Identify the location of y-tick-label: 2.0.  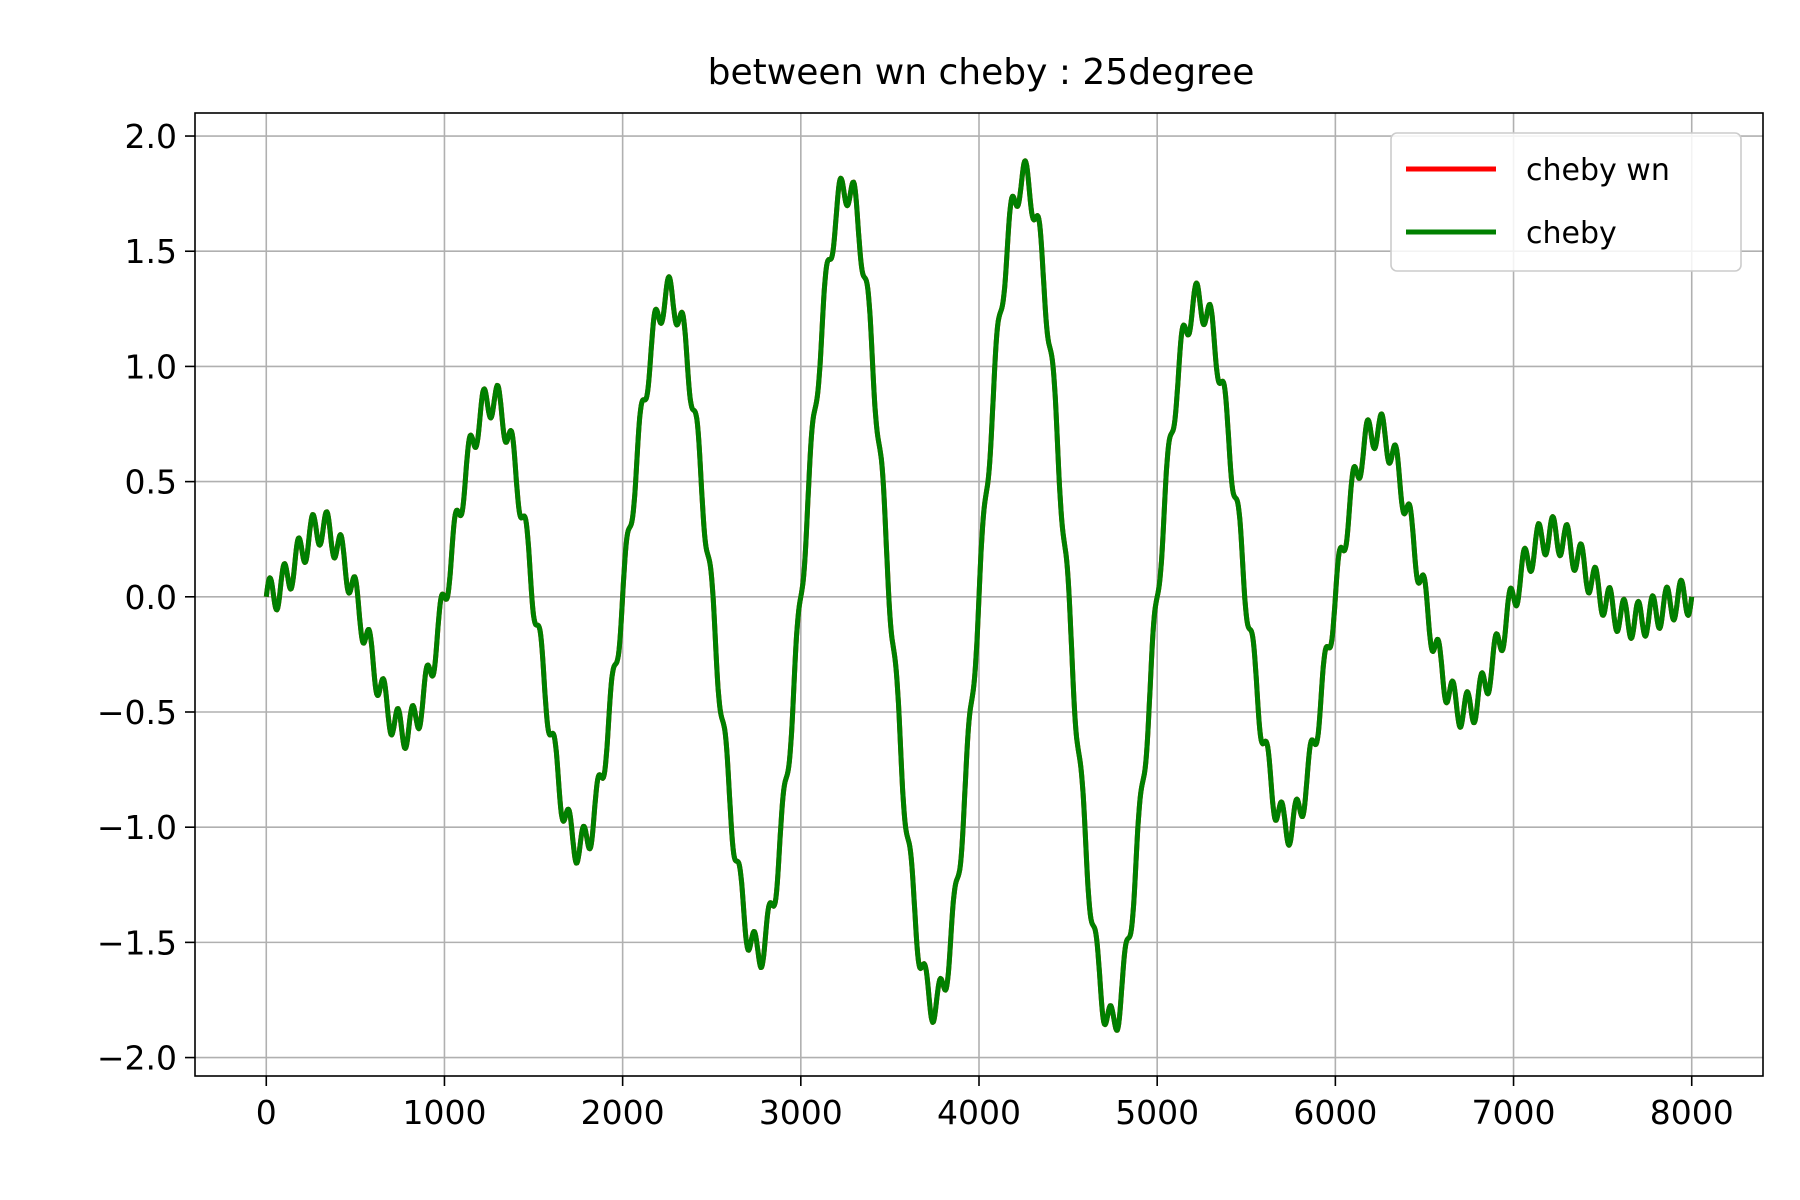
(151, 136).